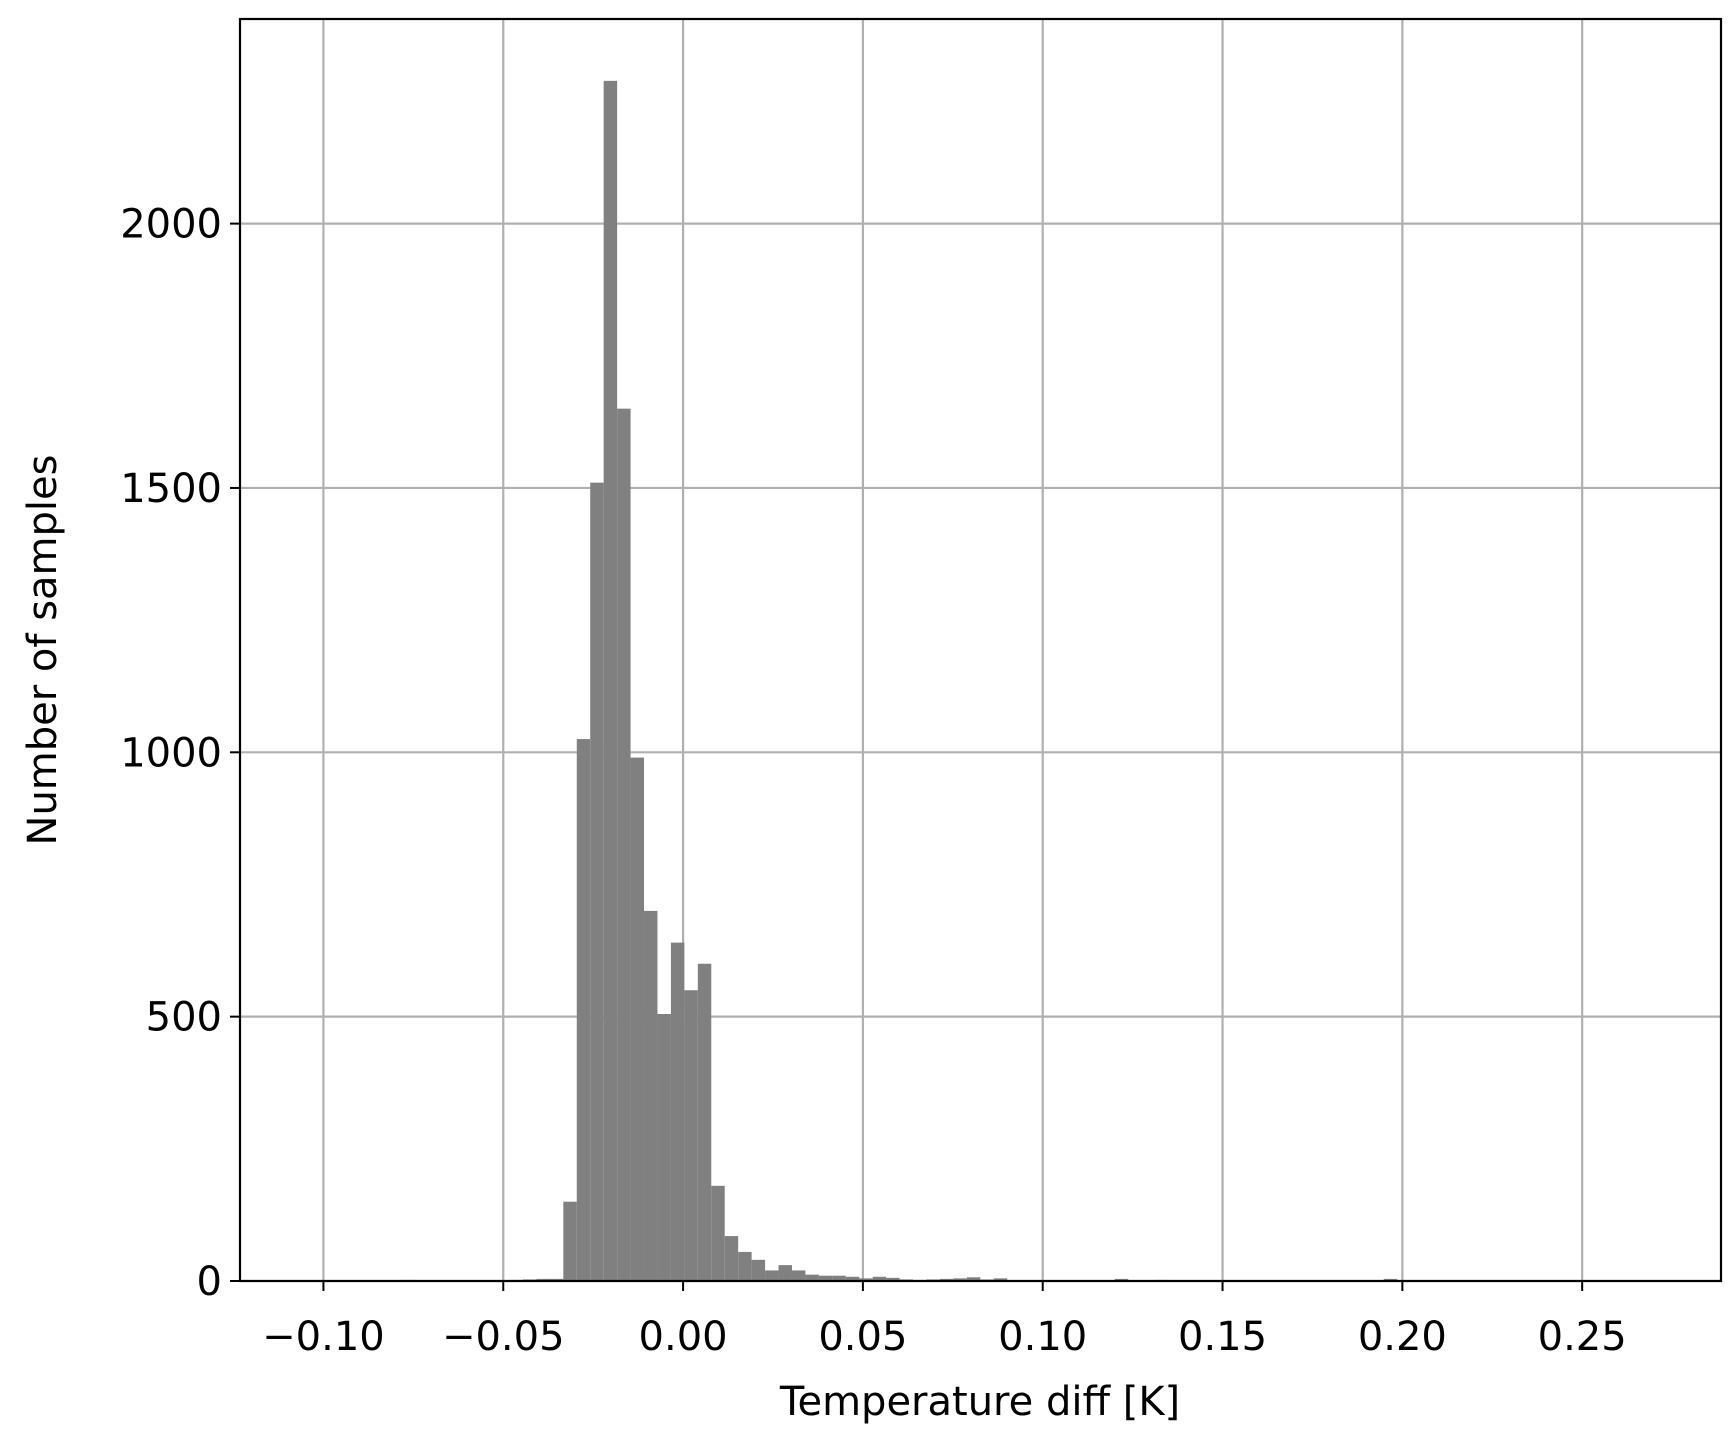  What do you see at coordinates (862, 1337) in the screenshot?
I see `x-tick-label: 0.05` at bounding box center [862, 1337].